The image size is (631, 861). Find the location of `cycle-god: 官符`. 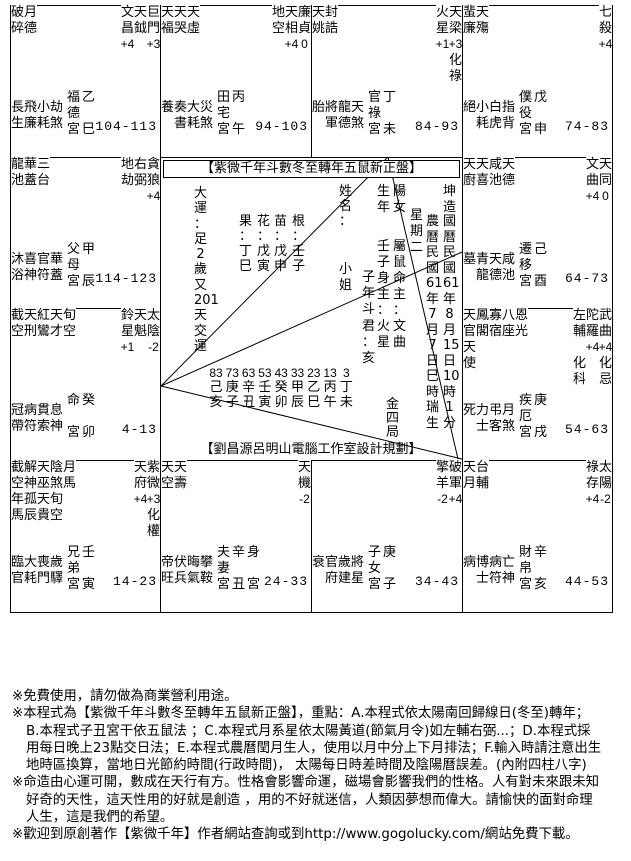

cycle-god: 官符 is located at coordinates (44, 267).